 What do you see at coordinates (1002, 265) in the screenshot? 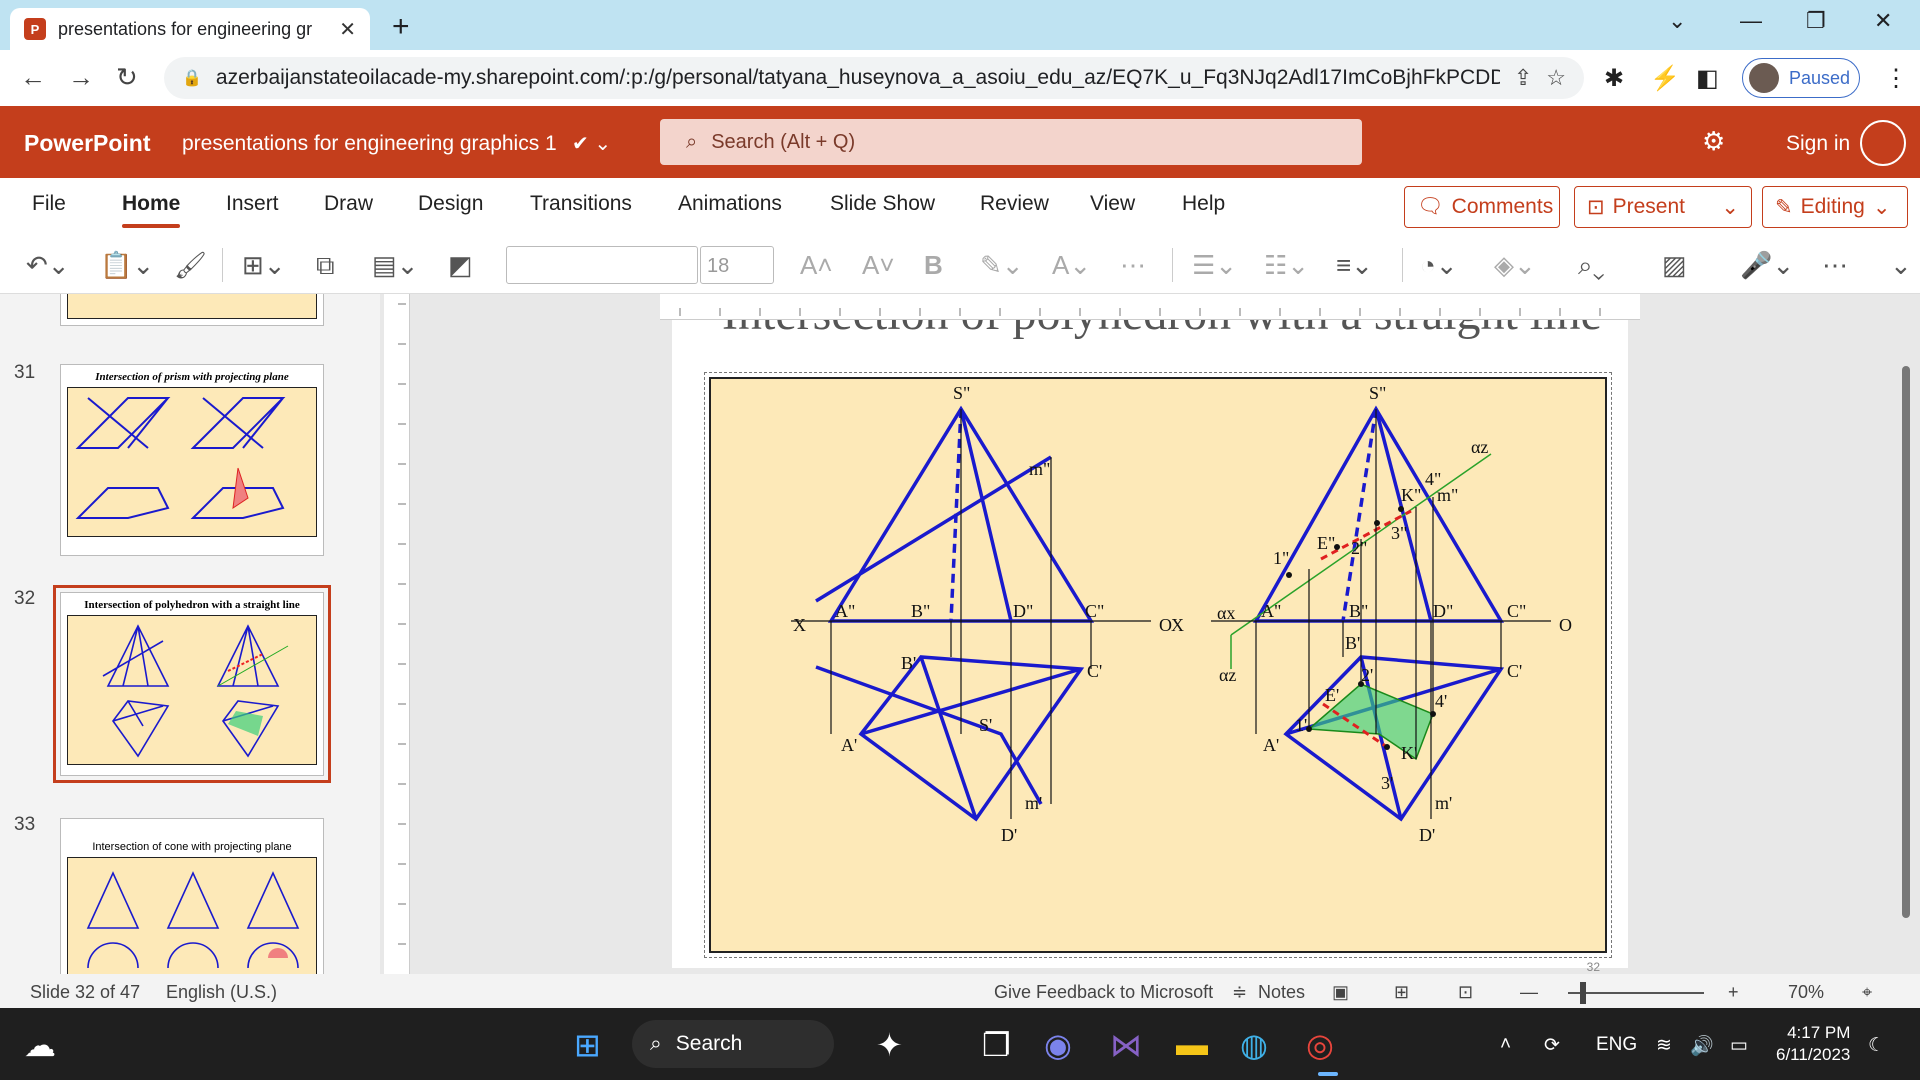
I see `highlight-icon: ✎⌄` at bounding box center [1002, 265].